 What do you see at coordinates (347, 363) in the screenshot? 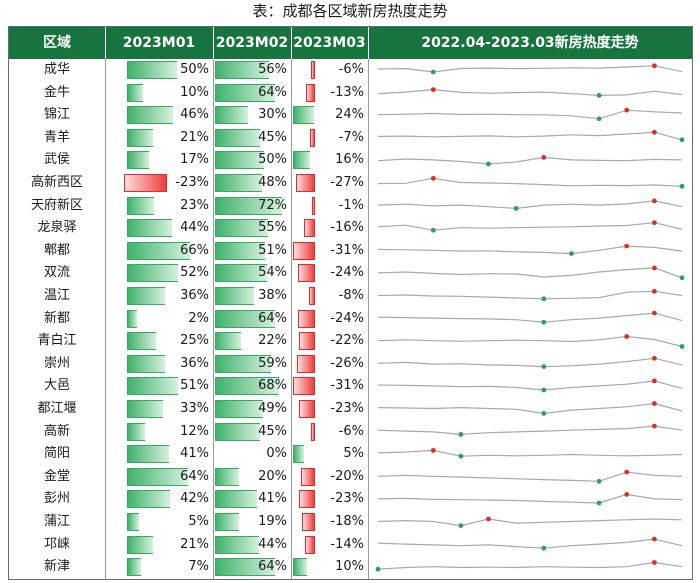
I see `value-label-m03: -26%` at bounding box center [347, 363].